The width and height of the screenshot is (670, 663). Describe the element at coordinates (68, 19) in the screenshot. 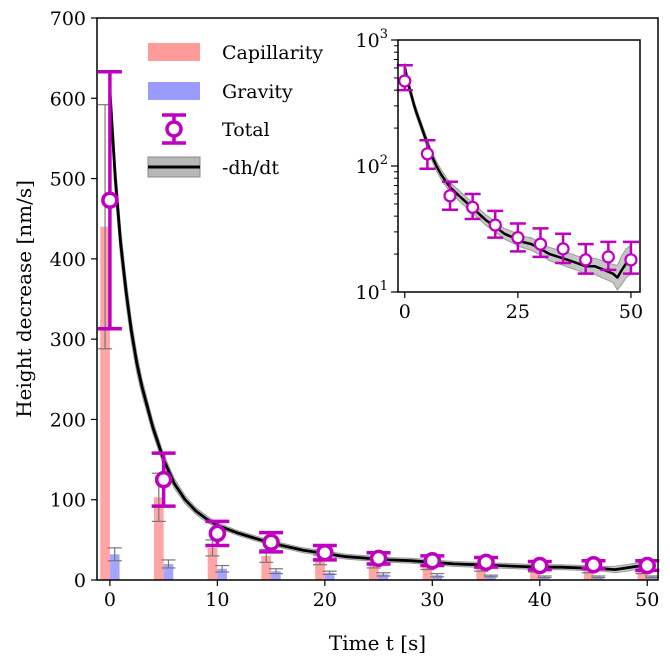

I see `y-tick-label: 700` at that location.